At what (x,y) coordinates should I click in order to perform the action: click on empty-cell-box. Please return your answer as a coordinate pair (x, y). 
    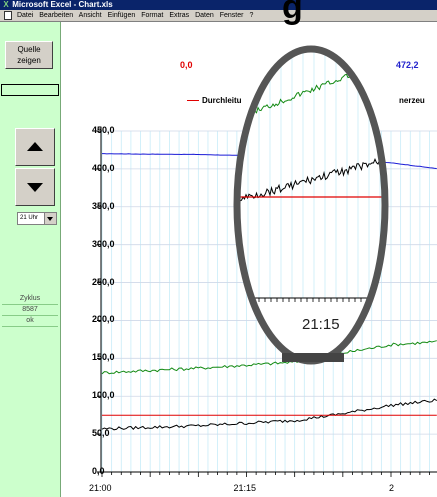
    Looking at the image, I should click on (30, 90).